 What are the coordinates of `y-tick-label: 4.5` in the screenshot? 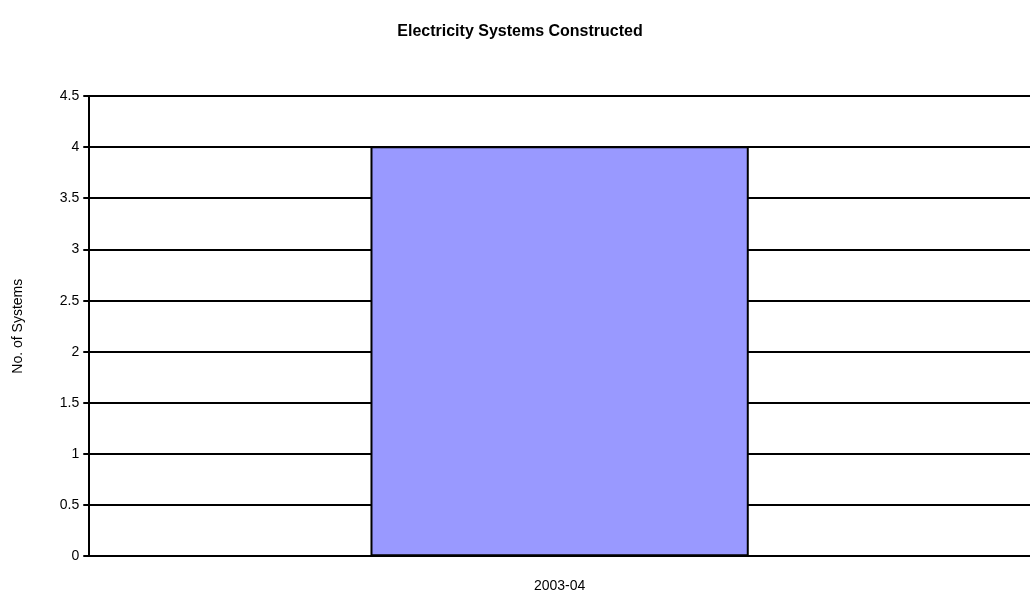 It's located at (69, 95).